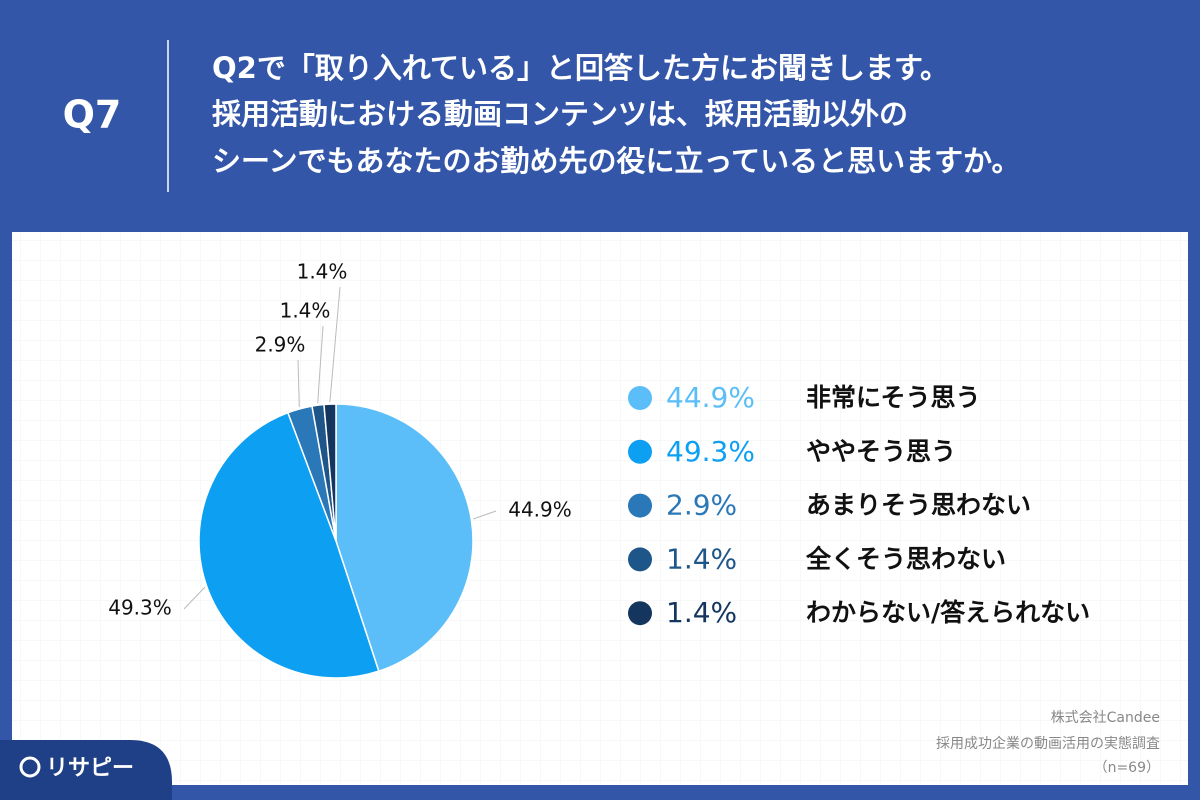 This screenshot has height=800, width=1200. What do you see at coordinates (140, 608) in the screenshot?
I see `data-label: 49.3%` at bounding box center [140, 608].